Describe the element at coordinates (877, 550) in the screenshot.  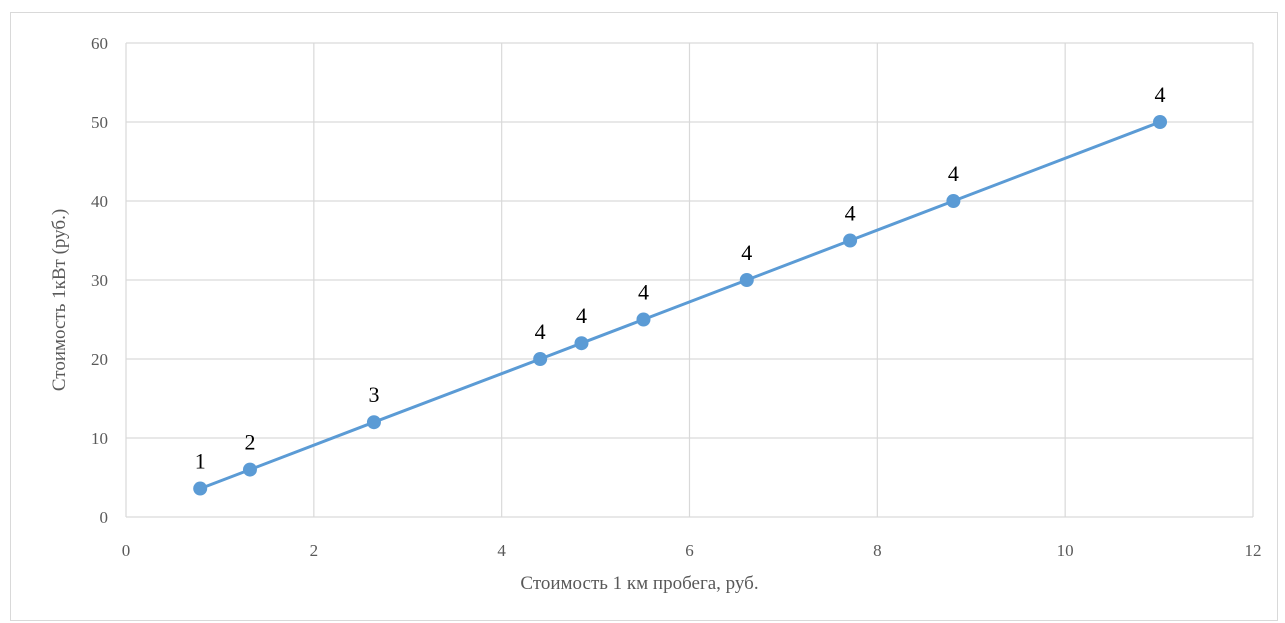
I see `x-tick-label: 8` at that location.